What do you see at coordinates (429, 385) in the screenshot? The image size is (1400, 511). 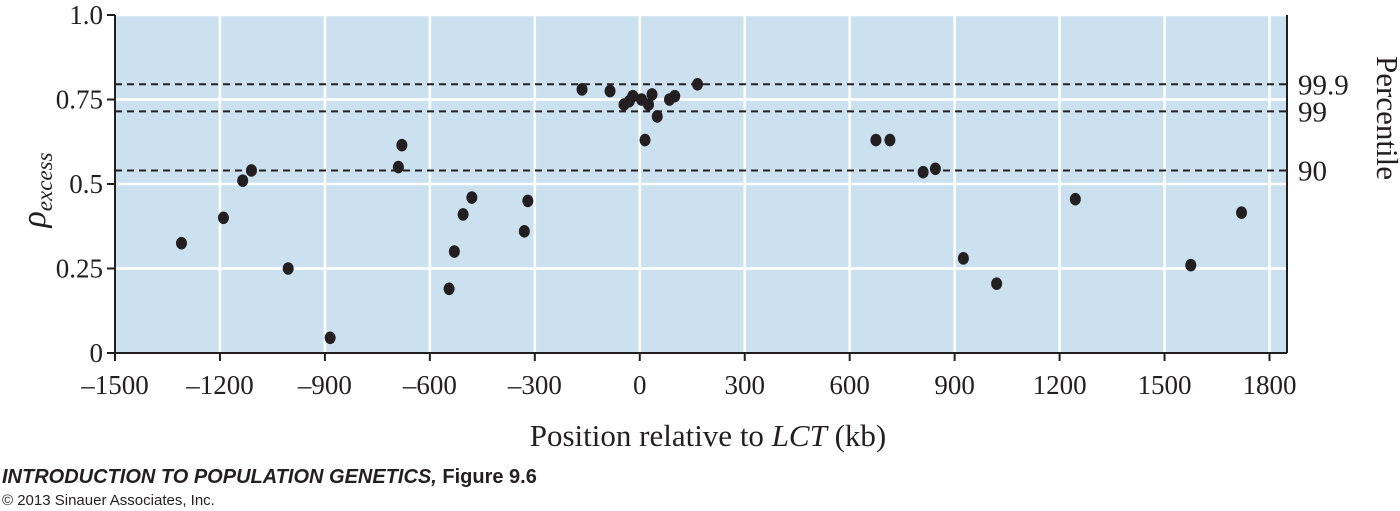 I see `x-tick-label: –600` at bounding box center [429, 385].